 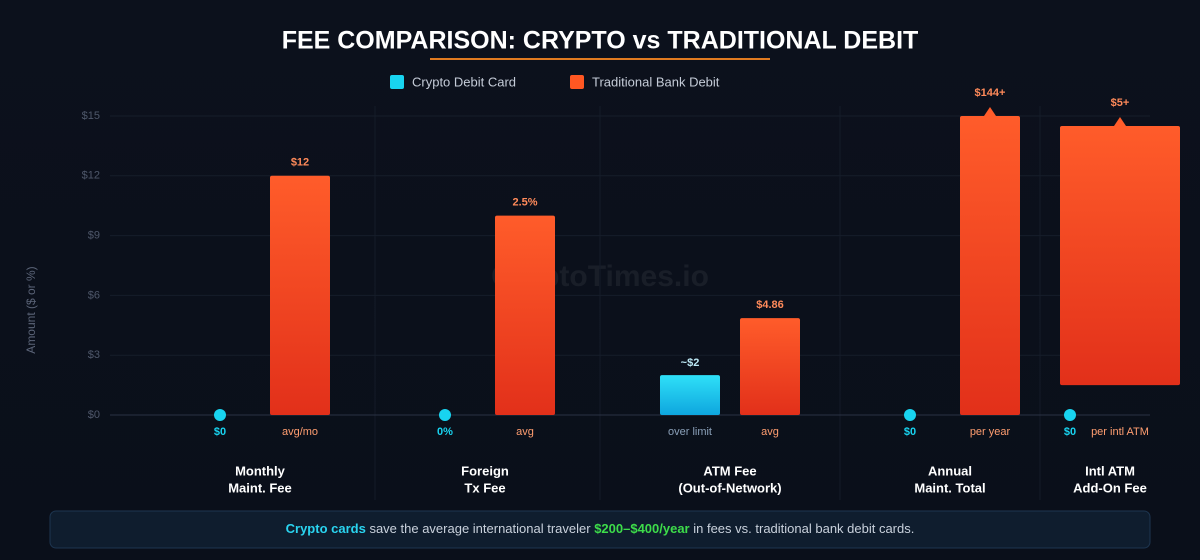 What do you see at coordinates (1110, 487) in the screenshot?
I see `x-tick-label: Add-On Fee` at bounding box center [1110, 487].